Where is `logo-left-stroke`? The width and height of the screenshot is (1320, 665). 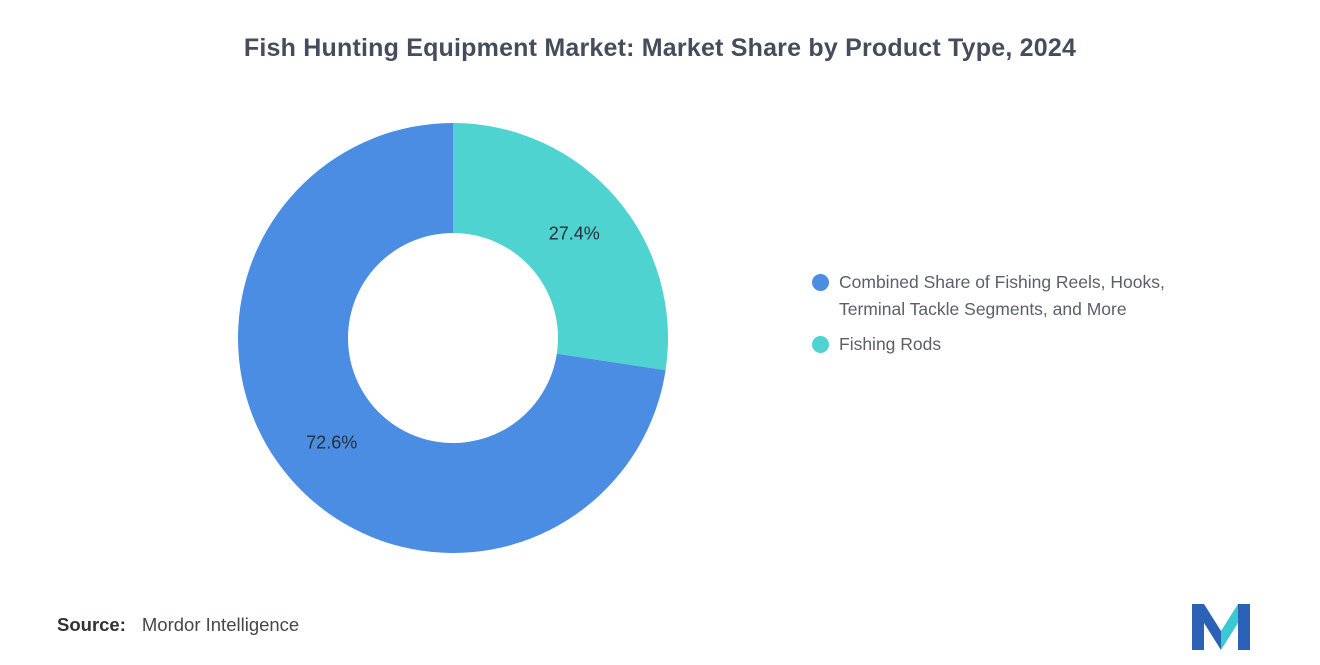 logo-left-stroke is located at coordinates (1198, 627).